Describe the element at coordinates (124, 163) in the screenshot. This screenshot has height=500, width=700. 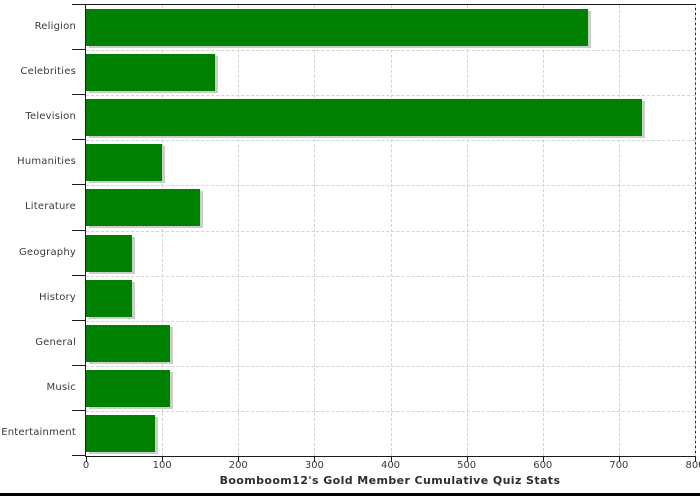
I see `bar-humanities` at that location.